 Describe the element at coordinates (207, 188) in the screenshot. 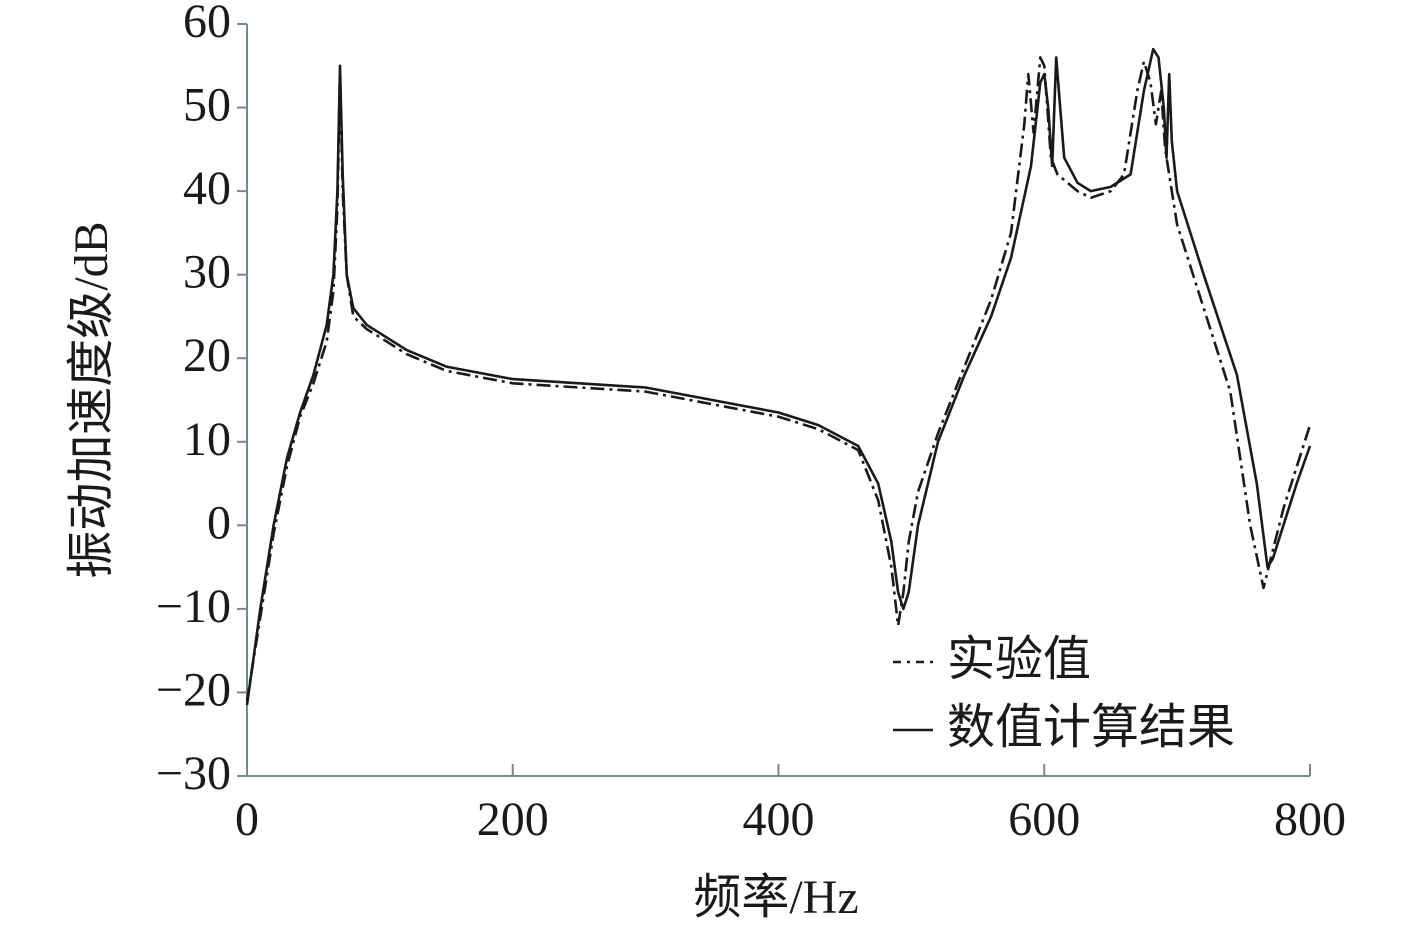

I see `y-tick-label: 40` at that location.